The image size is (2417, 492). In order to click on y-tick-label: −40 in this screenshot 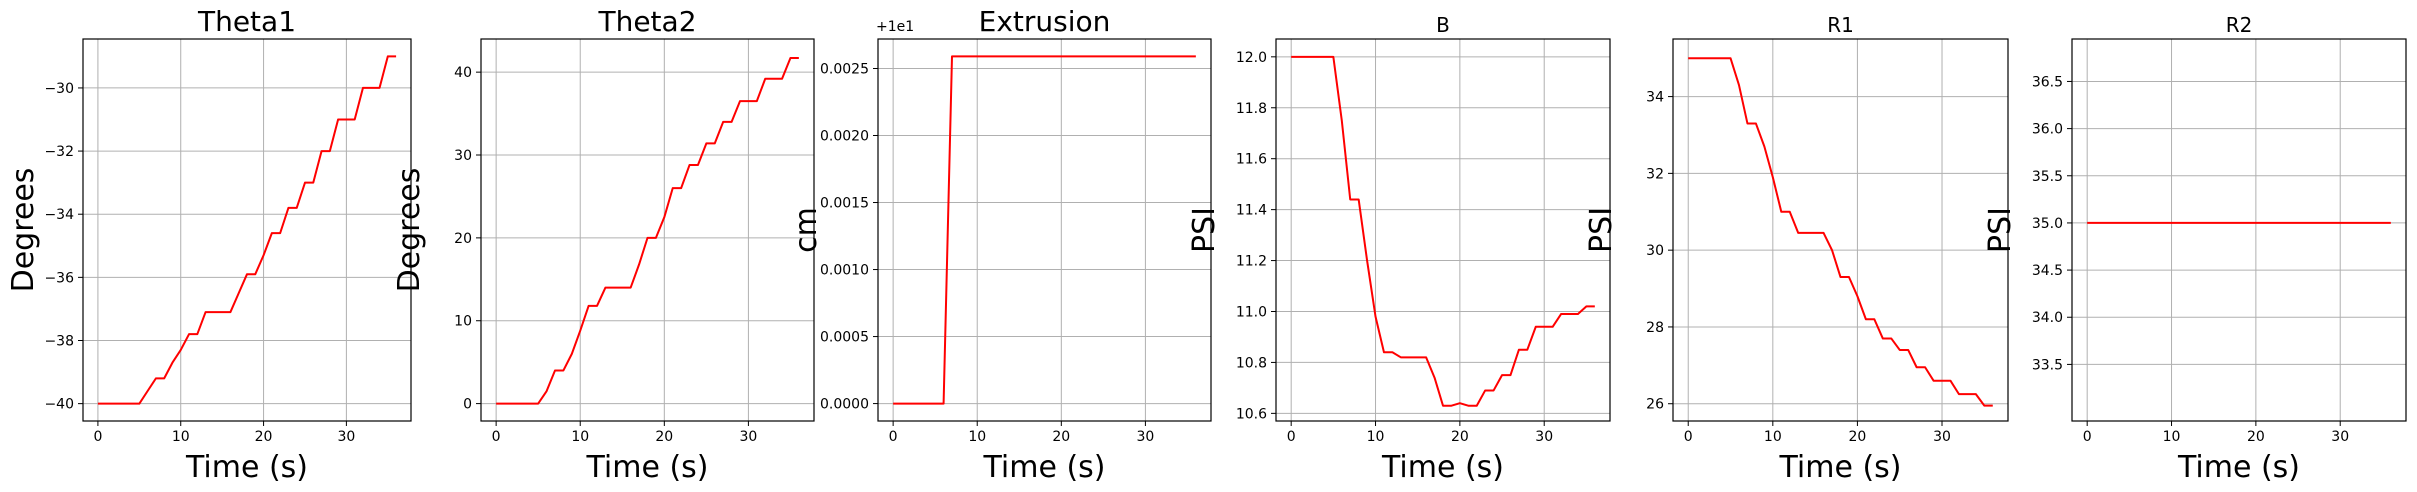, I will do `click(59, 405)`.